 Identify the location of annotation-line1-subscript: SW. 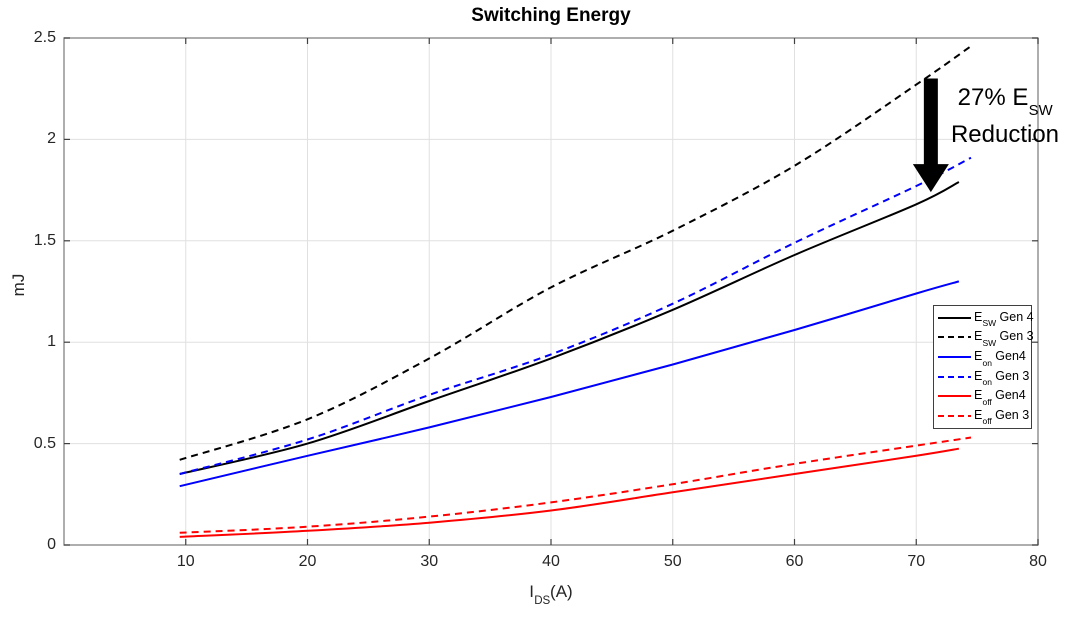
(1040, 110).